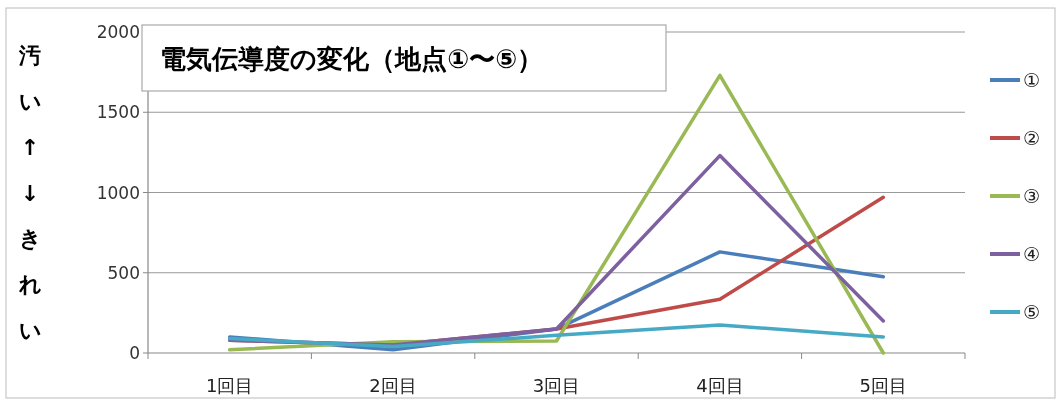  What do you see at coordinates (720, 385) in the screenshot?
I see `x-tick-label: 4回目` at bounding box center [720, 385].